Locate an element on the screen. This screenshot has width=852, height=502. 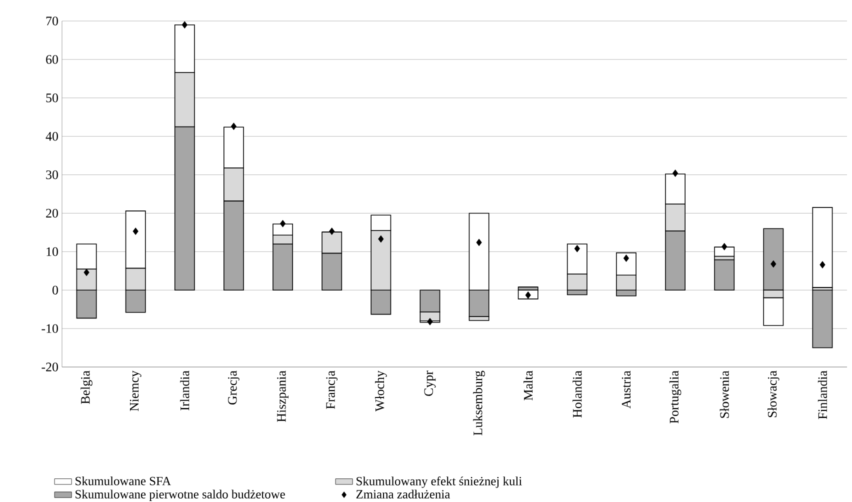
x-tick-label: Portugalia is located at coordinates (675, 397).